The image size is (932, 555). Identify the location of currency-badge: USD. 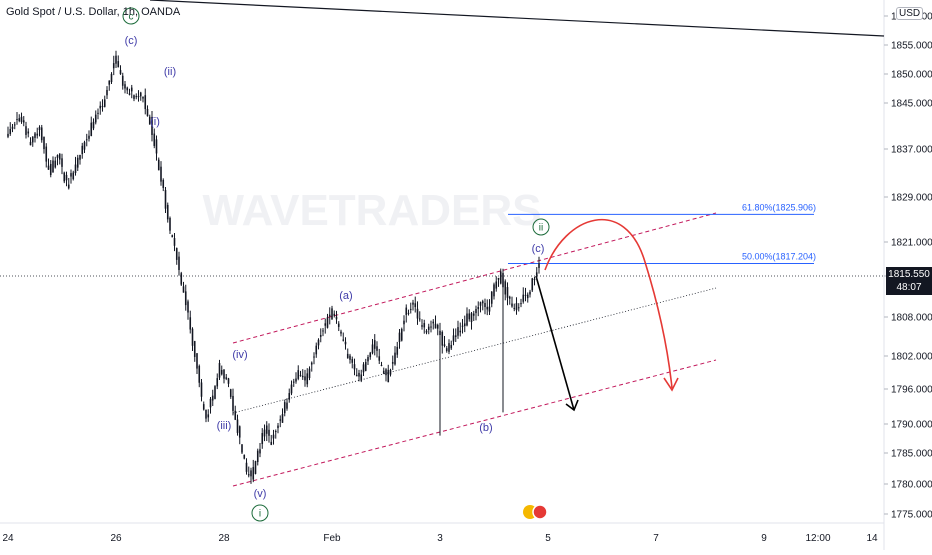
(910, 13).